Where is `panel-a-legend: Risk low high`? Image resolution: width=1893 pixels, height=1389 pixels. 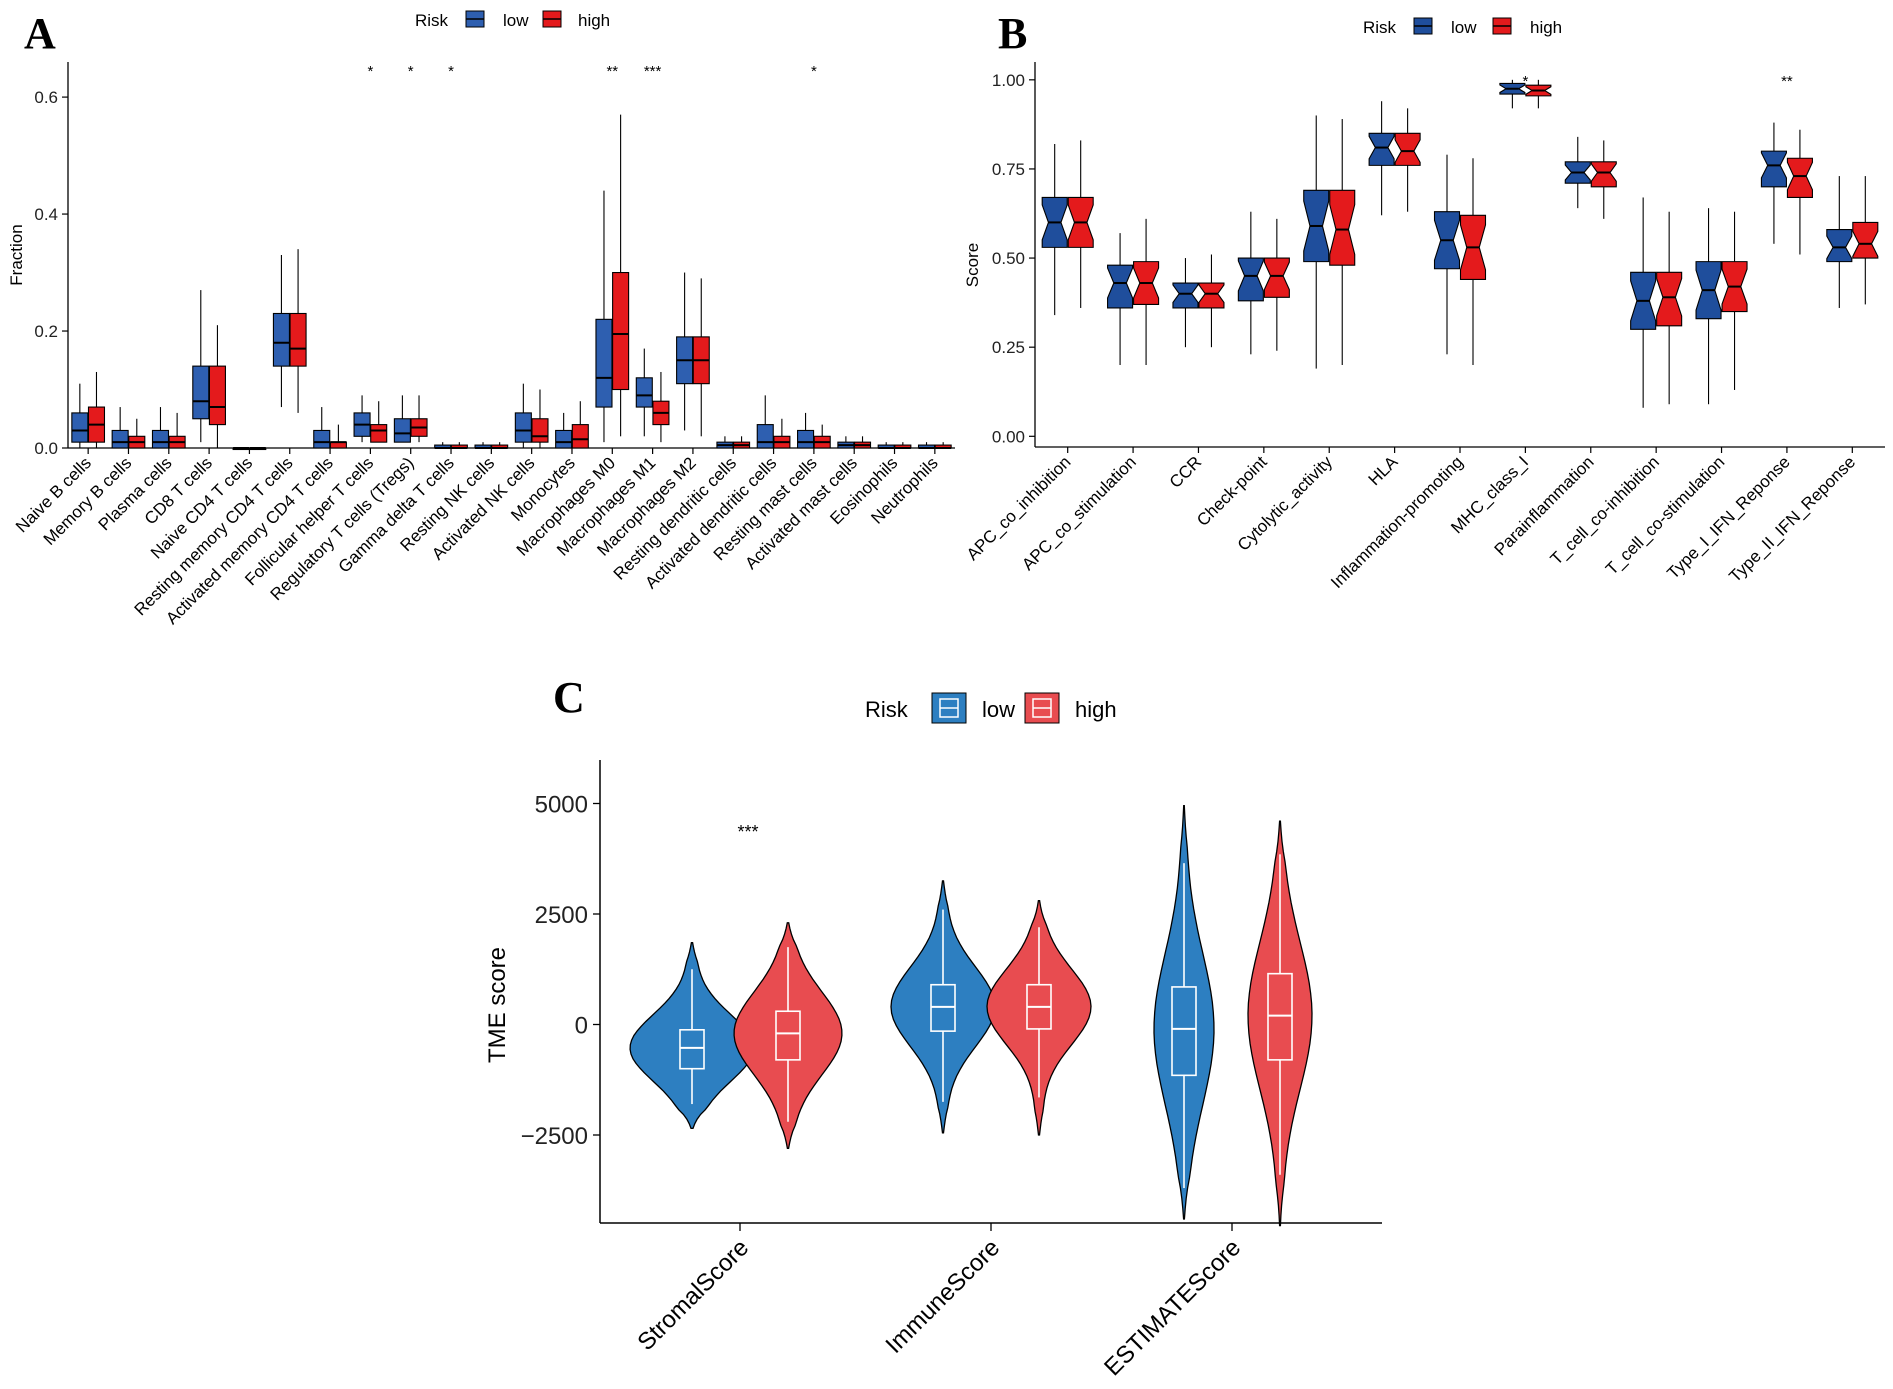
panel-a-legend: Risk low high is located at coordinates (512, 20).